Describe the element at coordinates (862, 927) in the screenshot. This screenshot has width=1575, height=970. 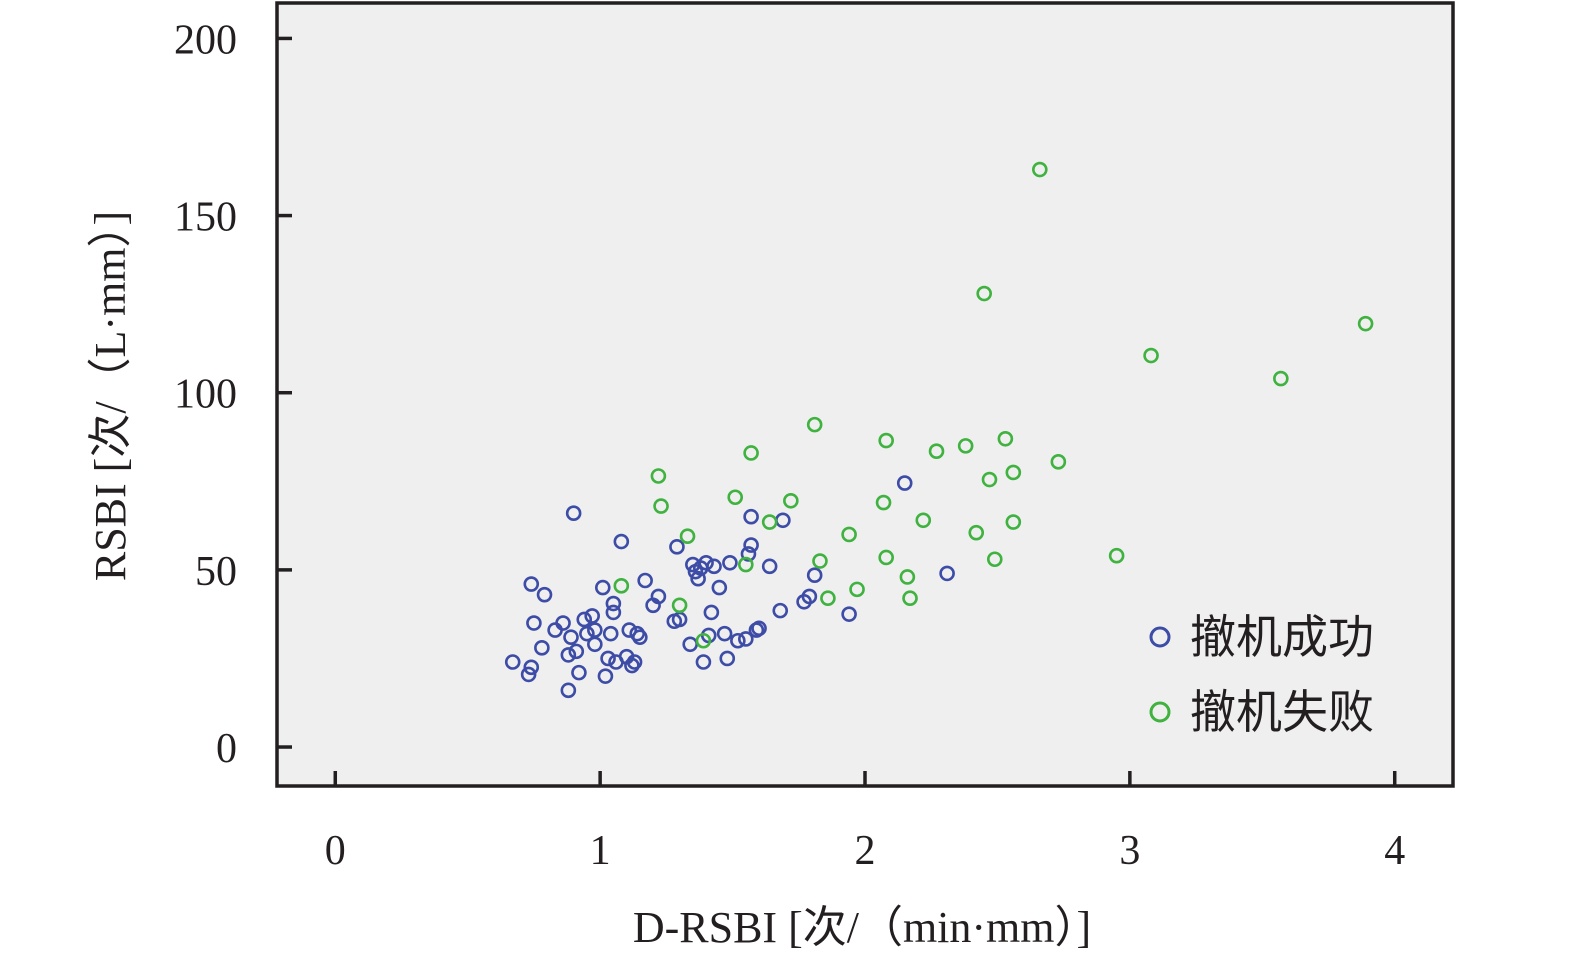
I see `x-axis-title: D-RSBI [次/（min·mm）]` at that location.